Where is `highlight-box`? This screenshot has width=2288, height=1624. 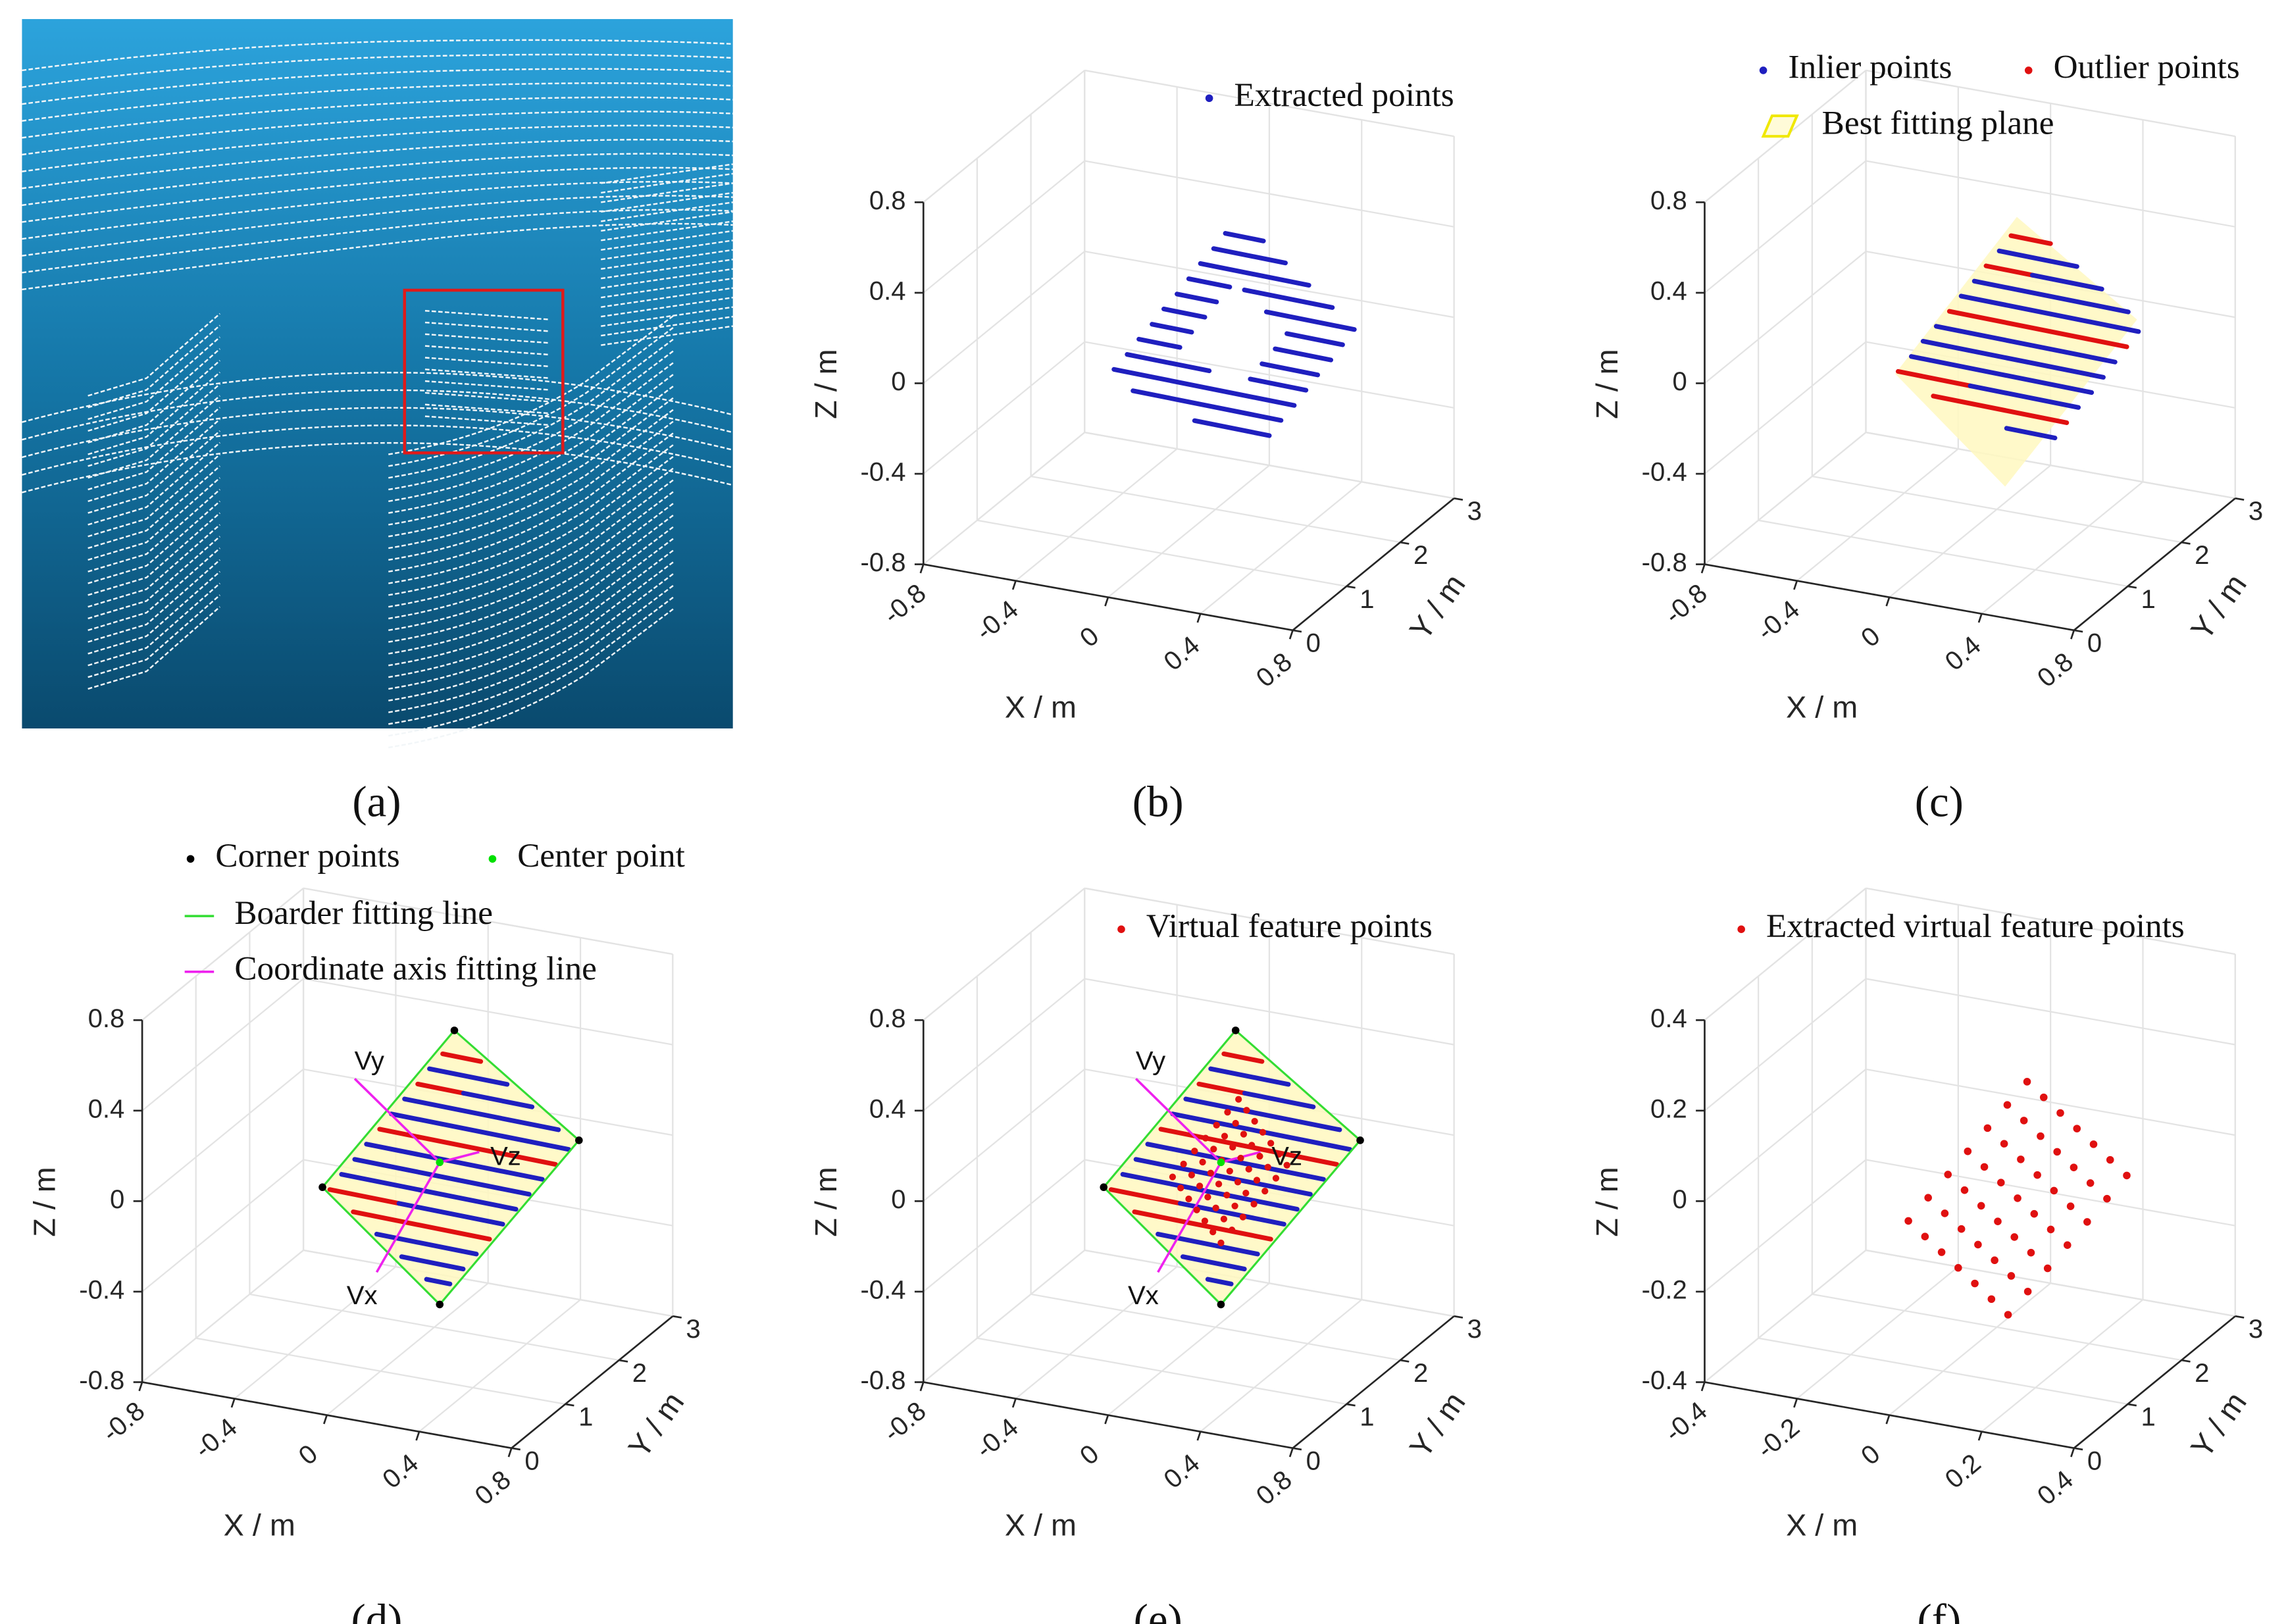
highlight-box is located at coordinates (484, 371).